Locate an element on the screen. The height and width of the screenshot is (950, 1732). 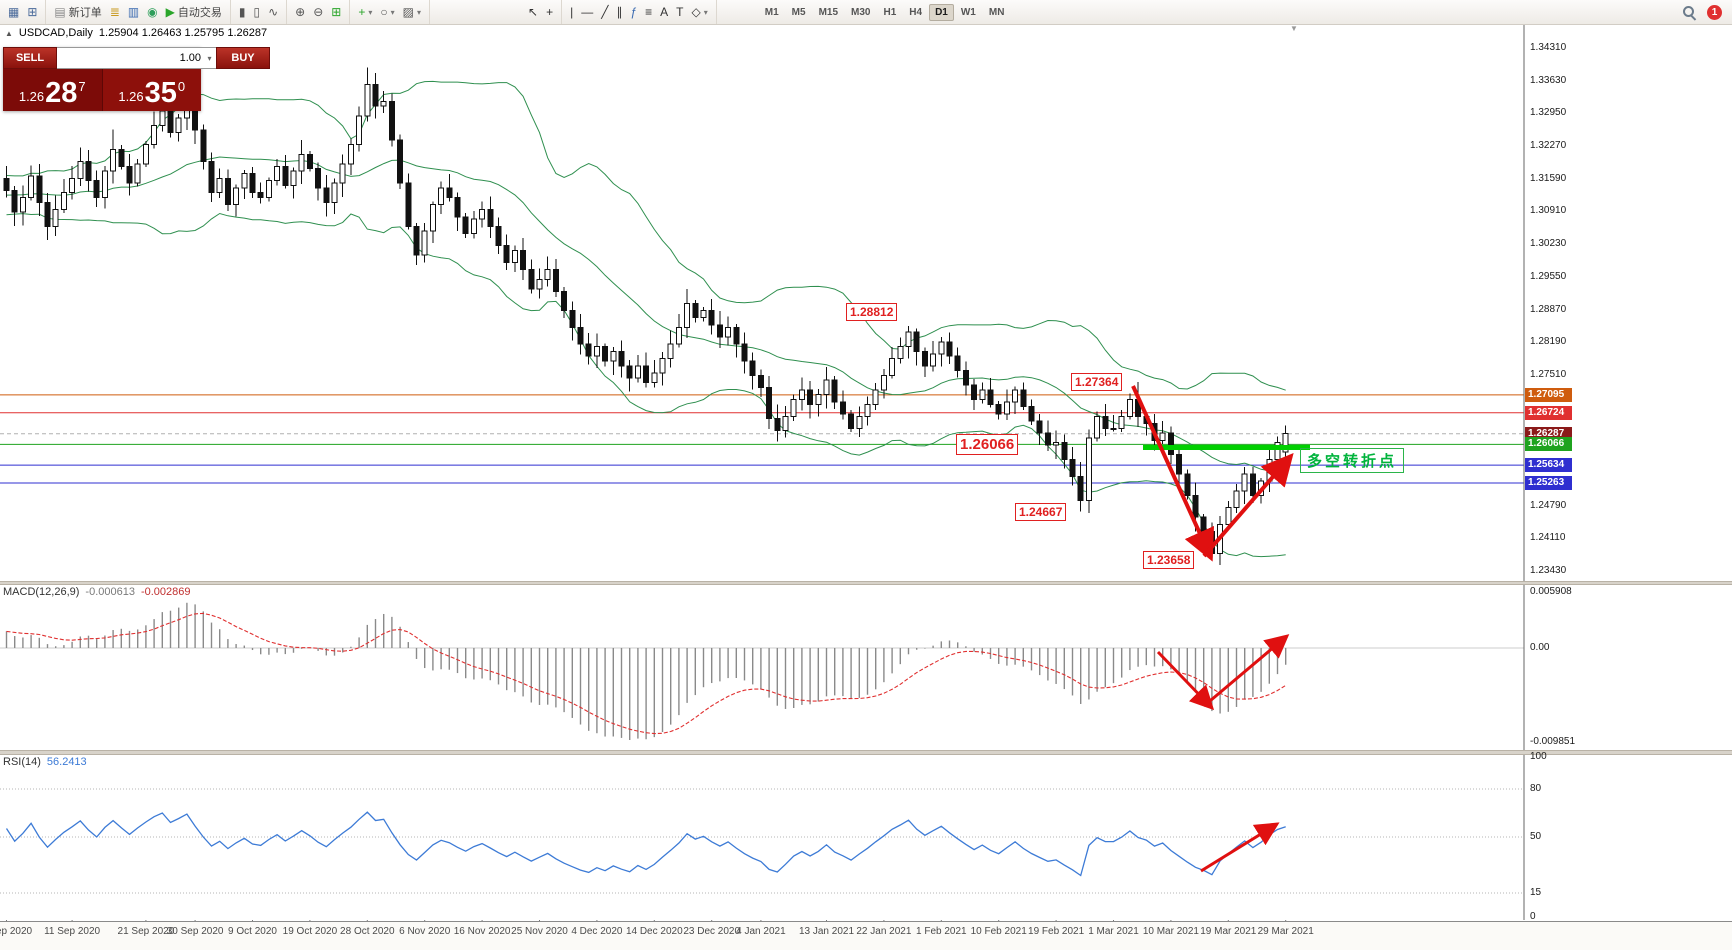
ohlc-values: 1.25904 1.26463 1.25795 1.26287 is located at coordinates (183, 33).